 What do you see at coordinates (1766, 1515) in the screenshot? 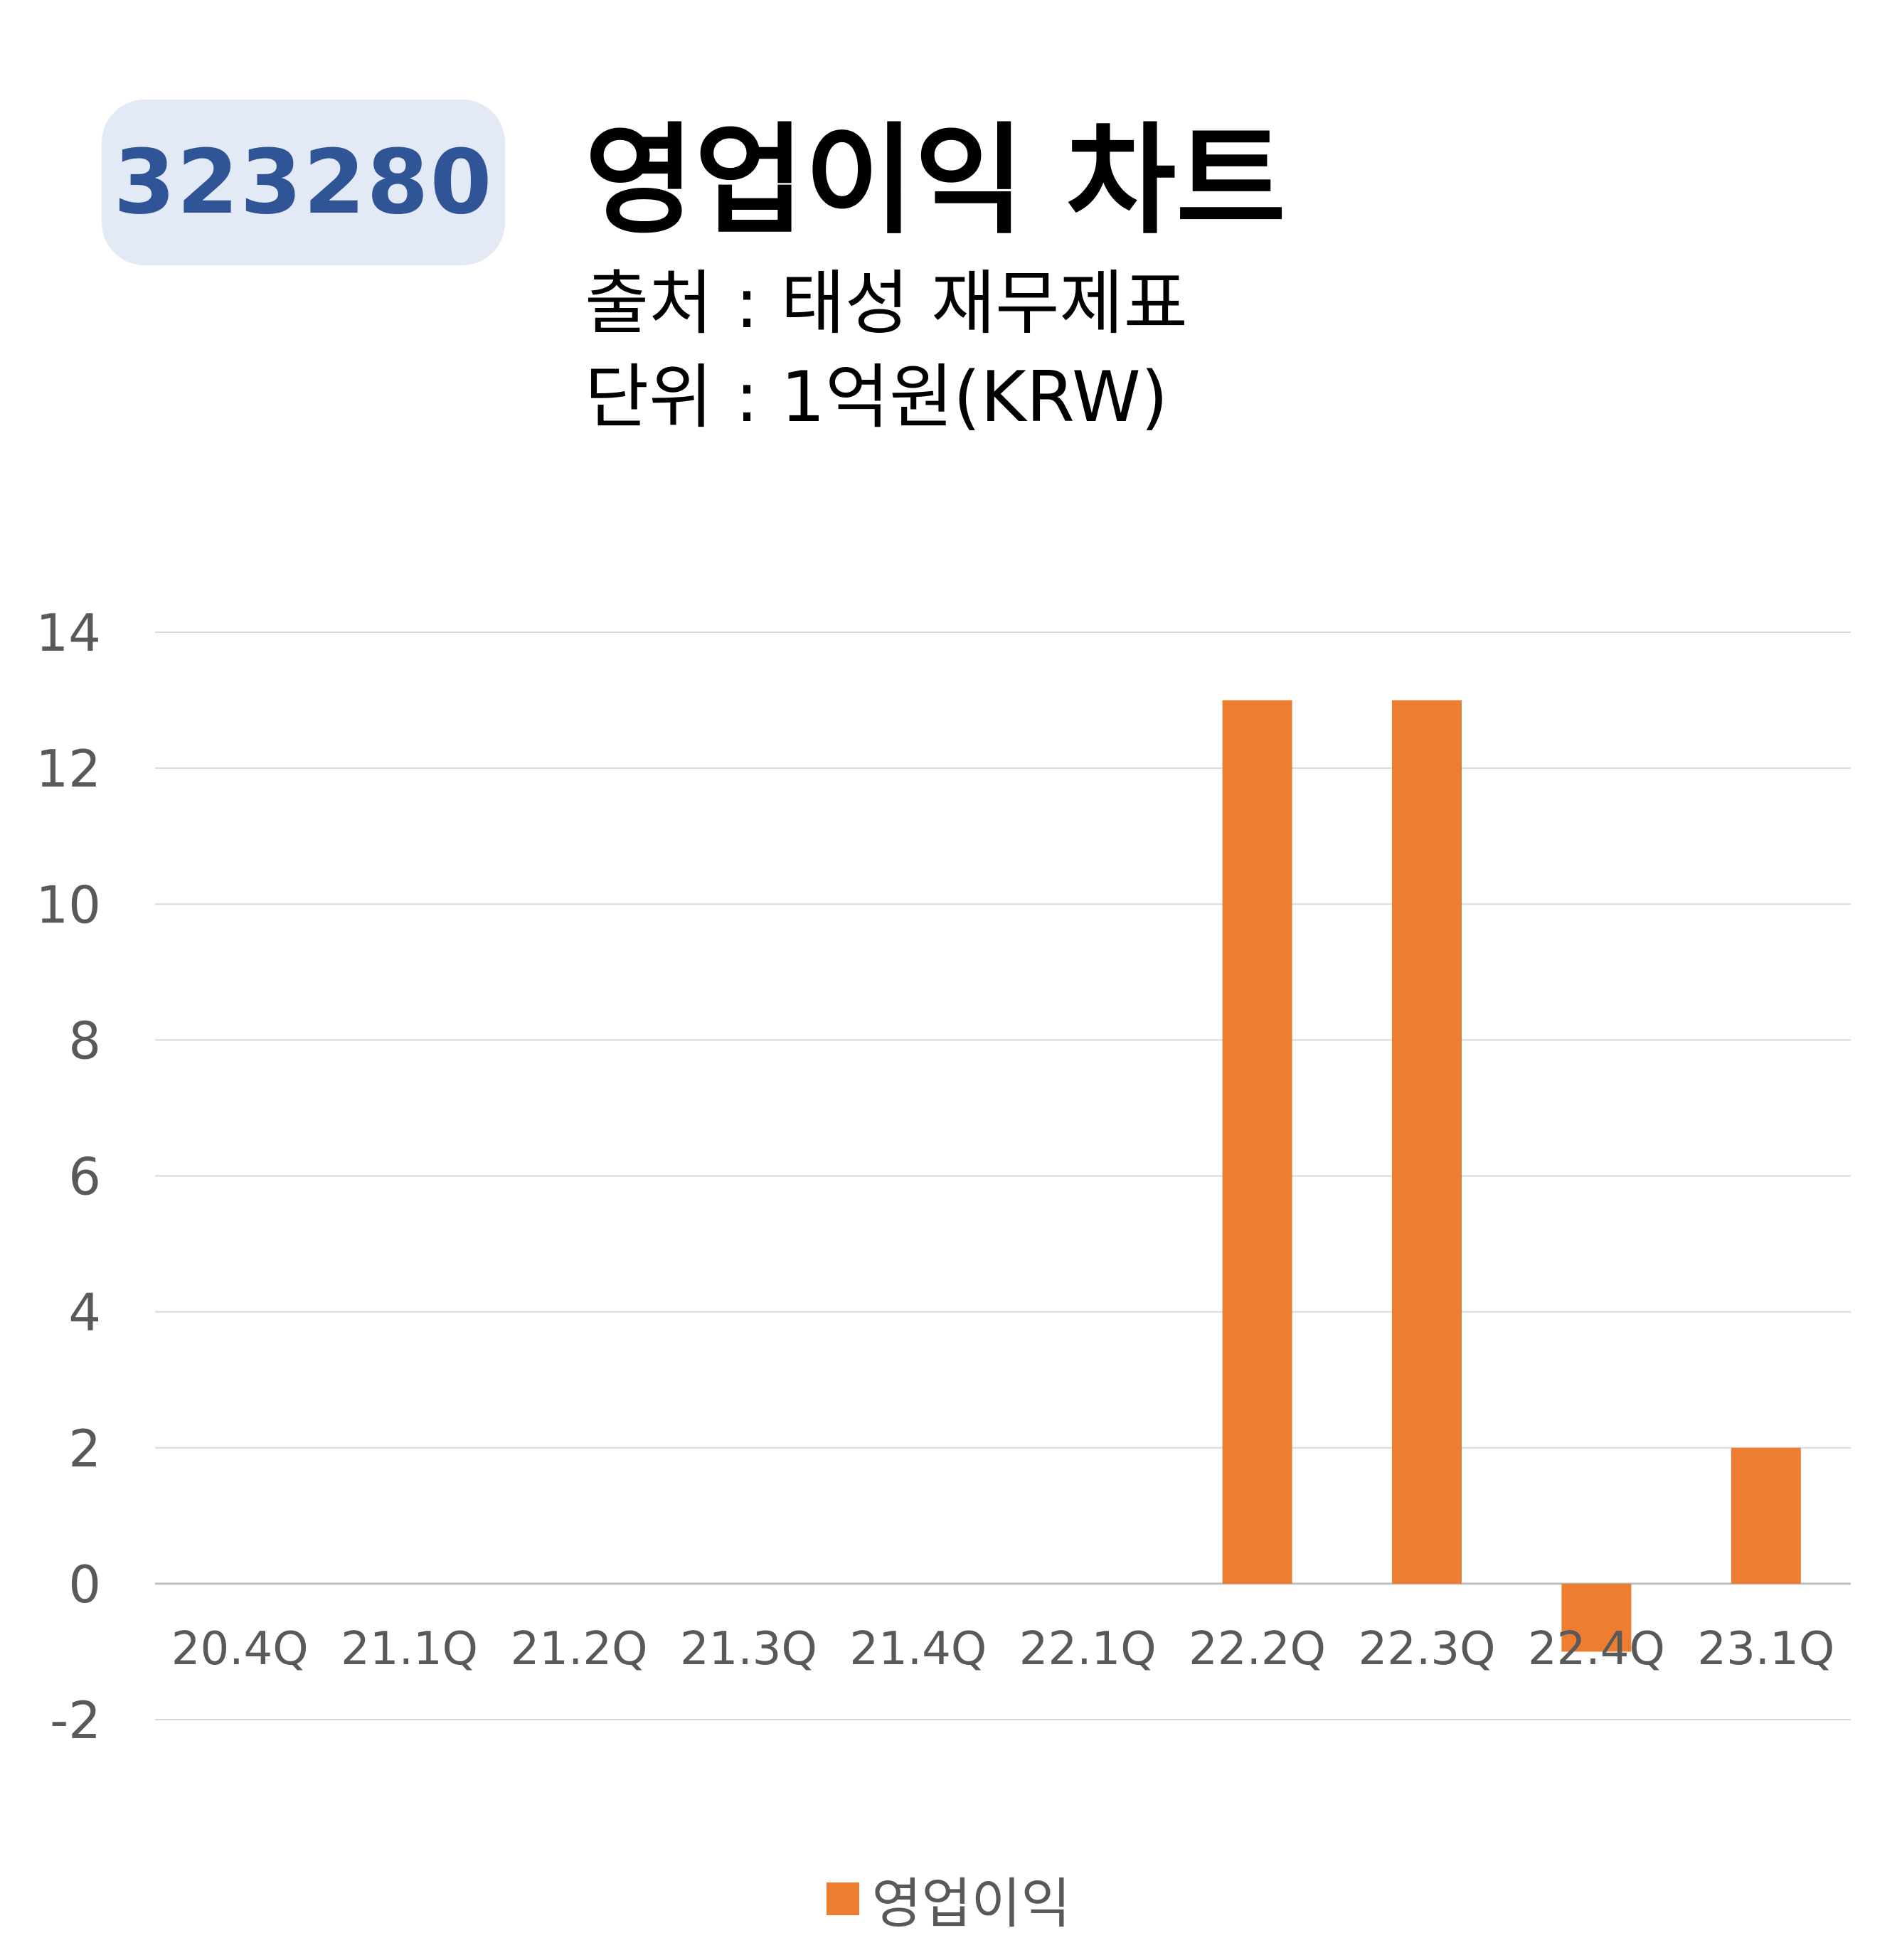
I see `bar-23.1Q` at bounding box center [1766, 1515].